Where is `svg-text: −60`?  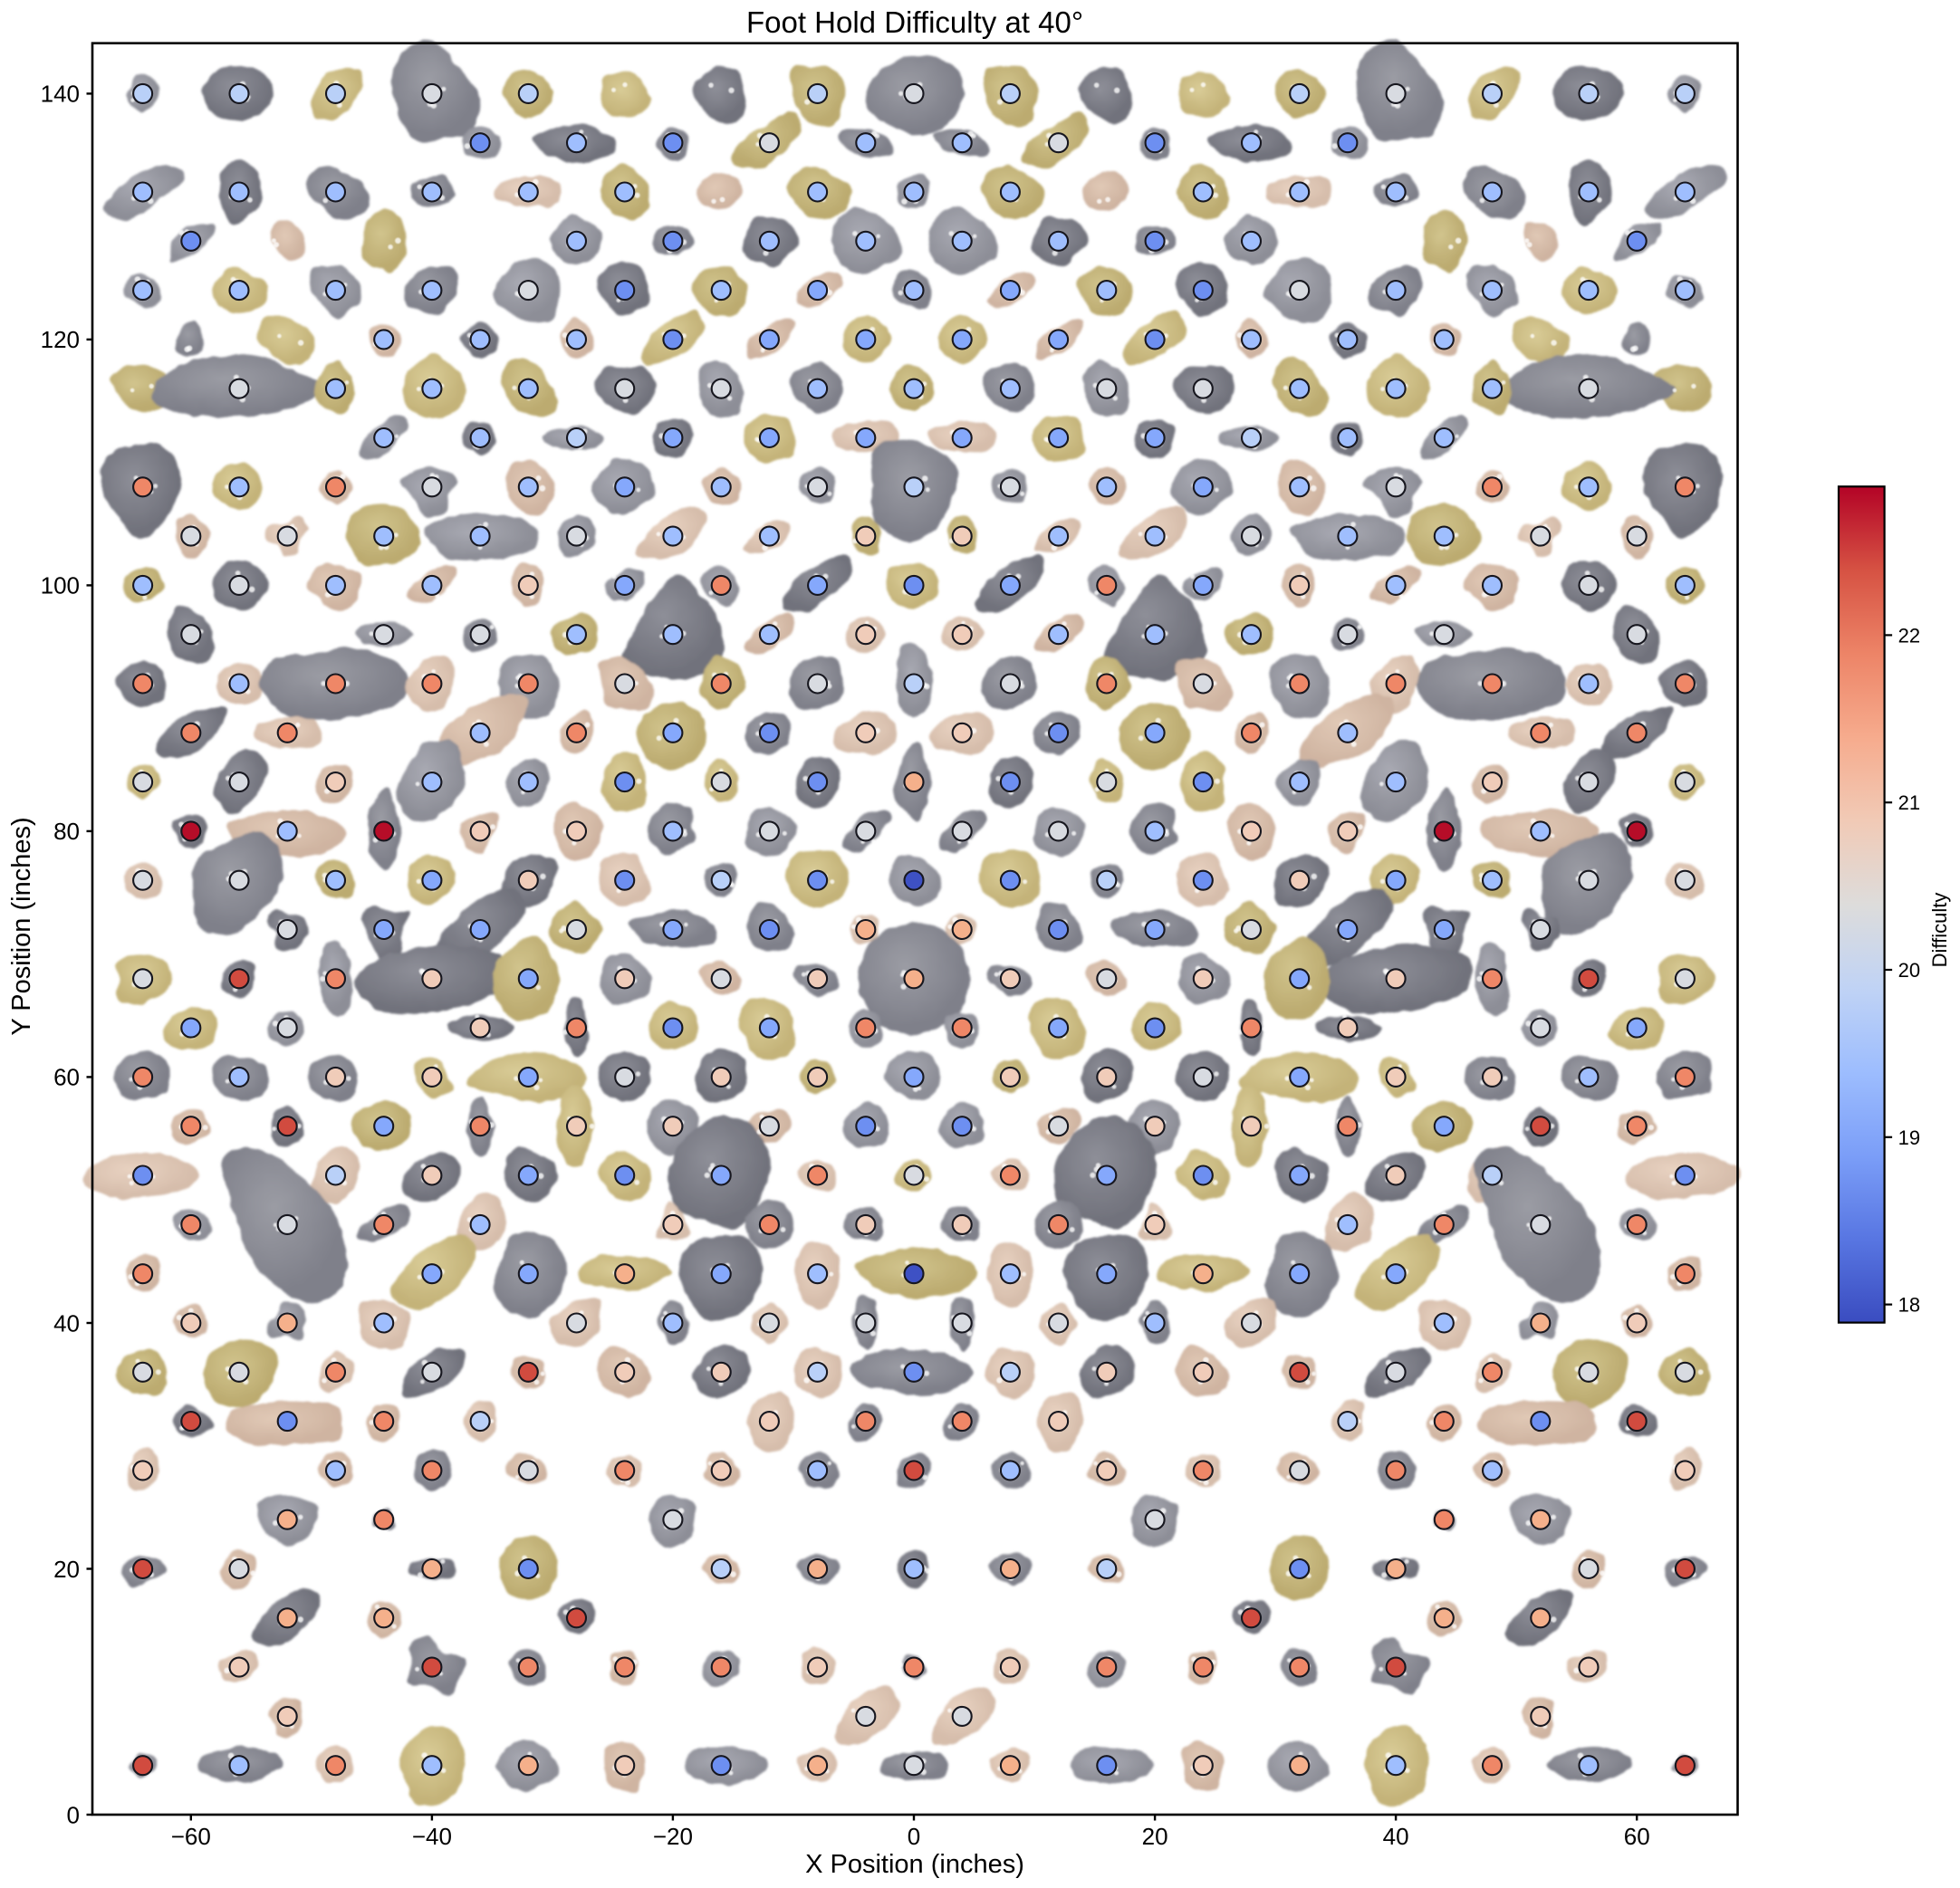 svg-text: −60 is located at coordinates (191, 1837).